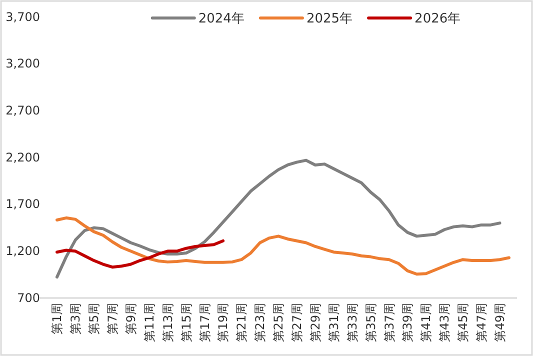  I want to click on x-tick-label: 第23周, so click(260, 322).